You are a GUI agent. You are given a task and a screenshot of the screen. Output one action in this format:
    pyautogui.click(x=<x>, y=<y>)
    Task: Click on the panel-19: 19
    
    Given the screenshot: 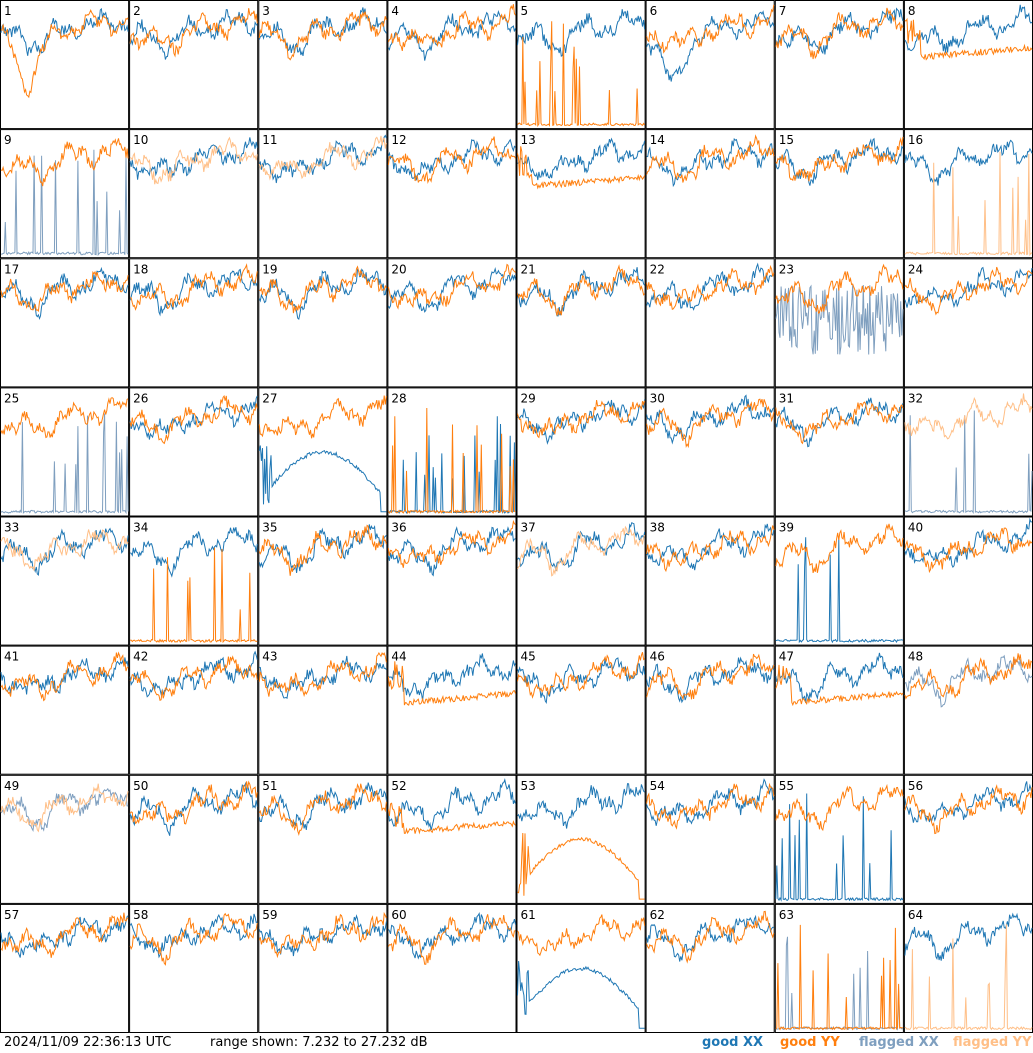 What is the action you would take?
    pyautogui.click(x=323, y=323)
    